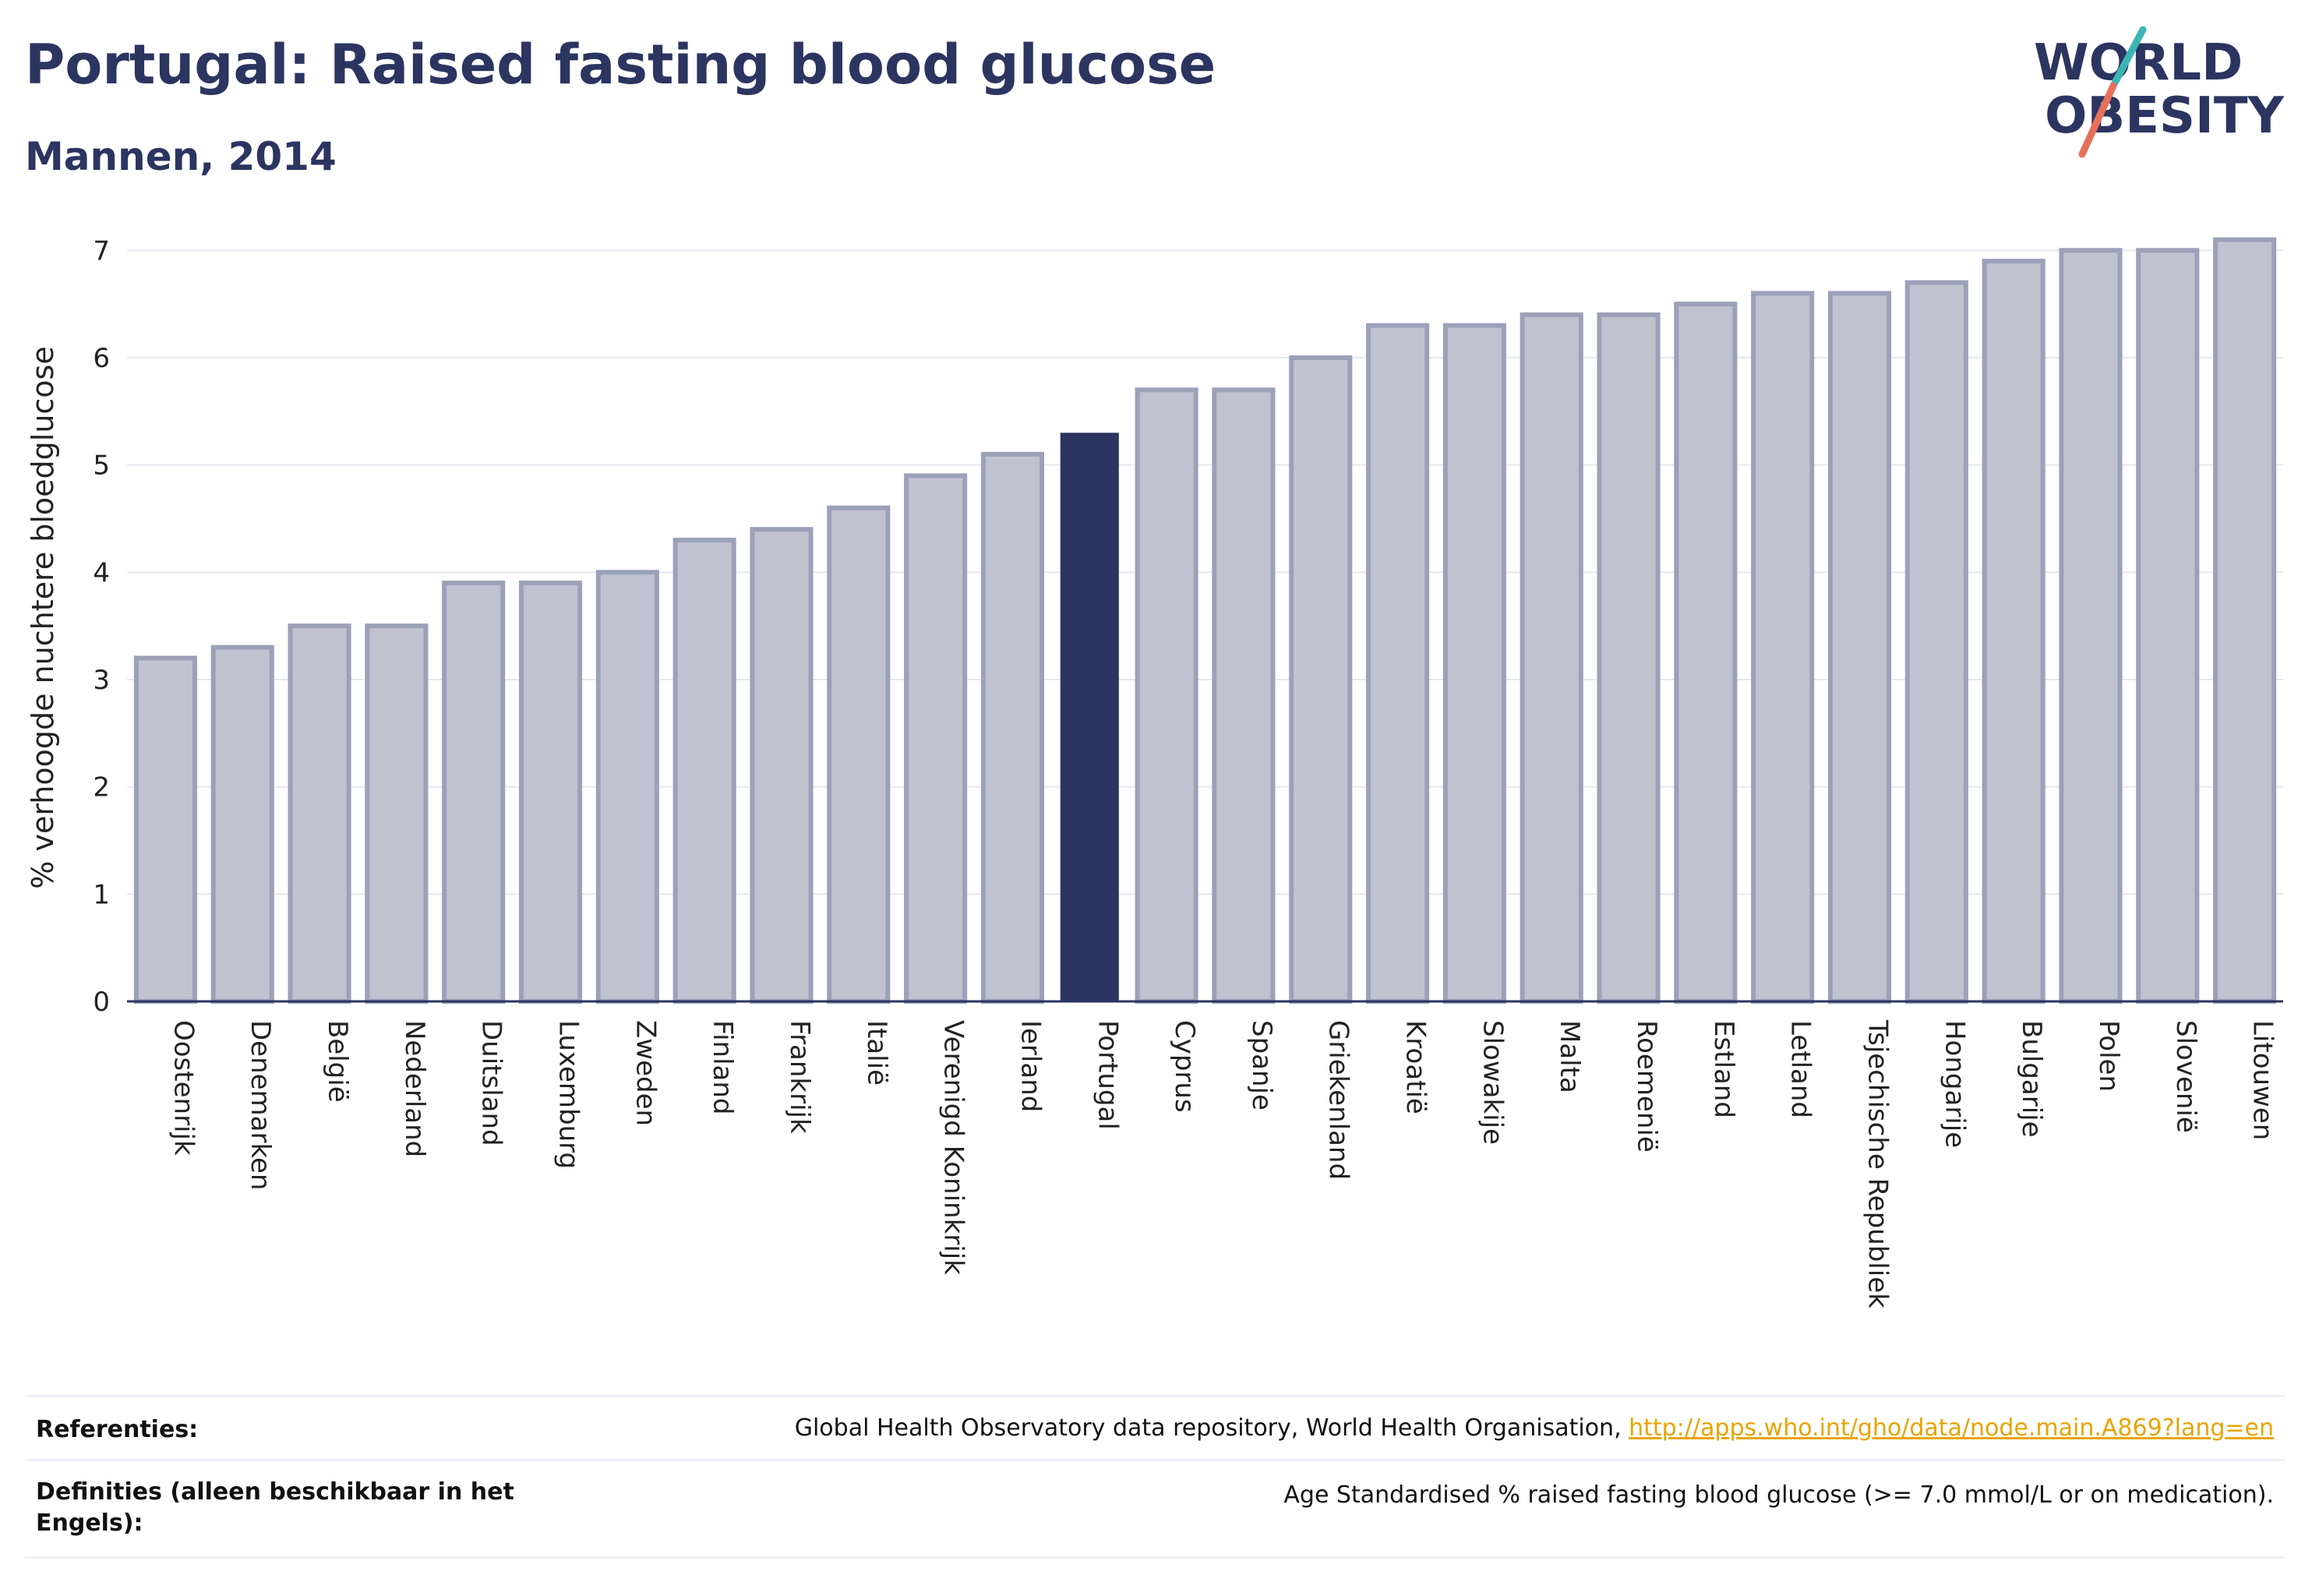  Describe the element at coordinates (645, 1073) in the screenshot. I see `x-tick-label: Zweden` at that location.